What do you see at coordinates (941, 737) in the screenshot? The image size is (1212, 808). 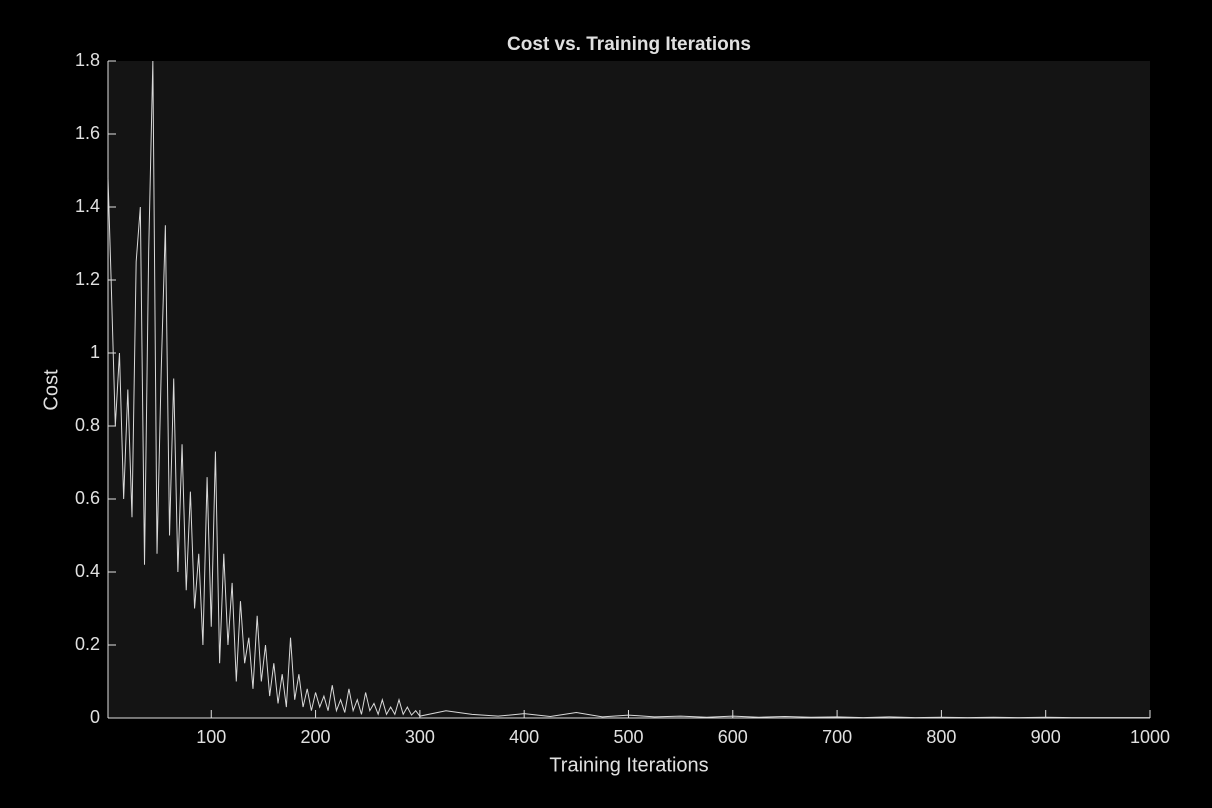 I see `x-tick-label: 800` at bounding box center [941, 737].